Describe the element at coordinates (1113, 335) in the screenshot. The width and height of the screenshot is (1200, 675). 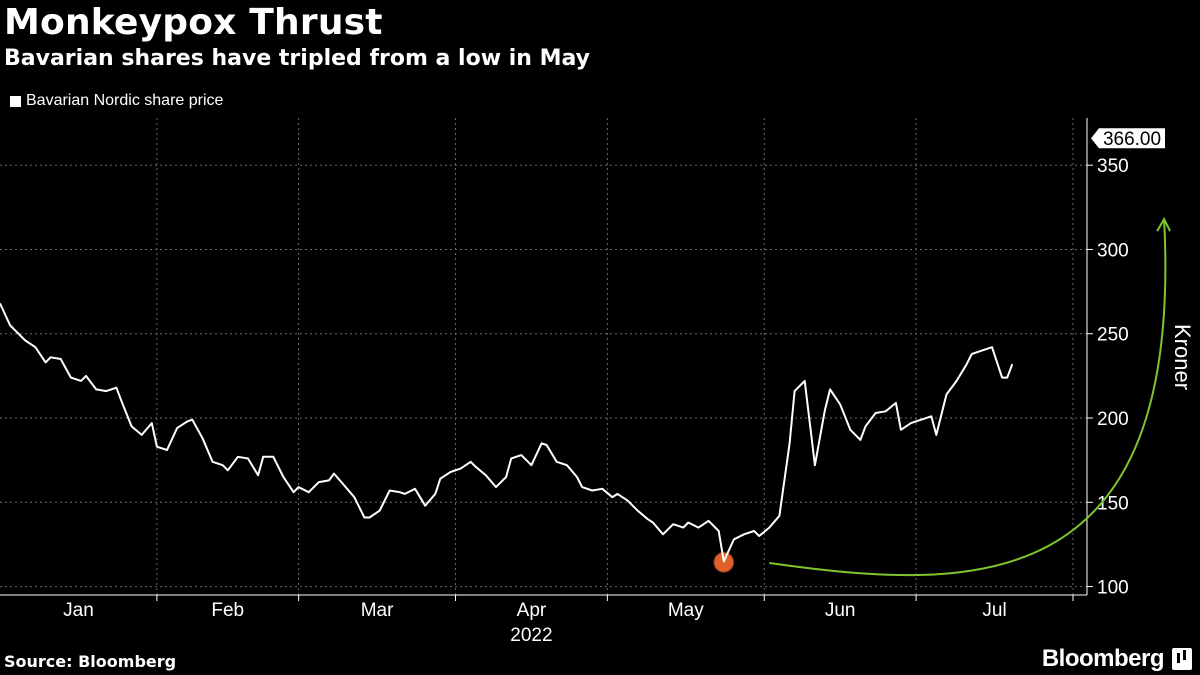
I see `y-tick-label: 250` at that location.